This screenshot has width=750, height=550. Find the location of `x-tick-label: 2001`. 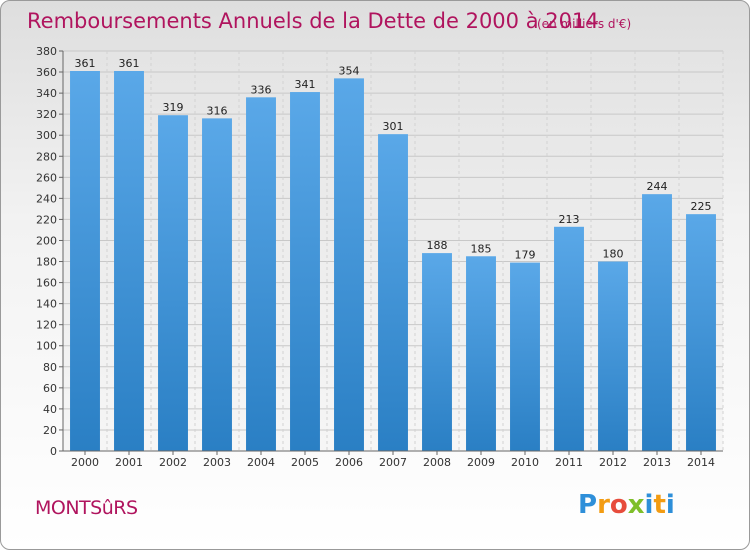

x-tick-label: 2001 is located at coordinates (129, 462).